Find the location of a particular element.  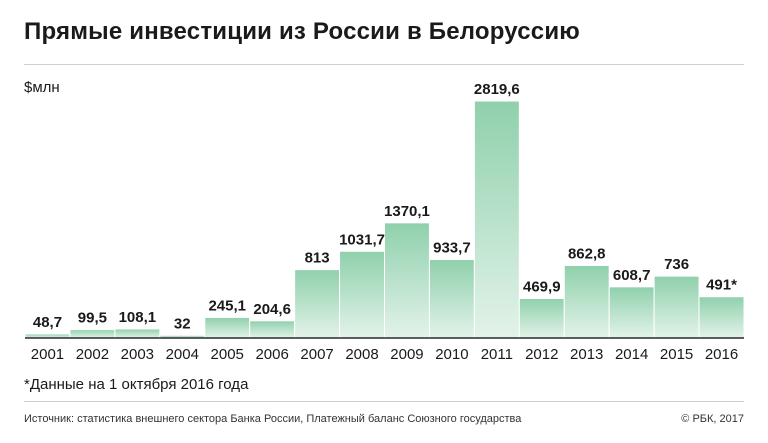

value-label-2012: 469,9 is located at coordinates (542, 287).